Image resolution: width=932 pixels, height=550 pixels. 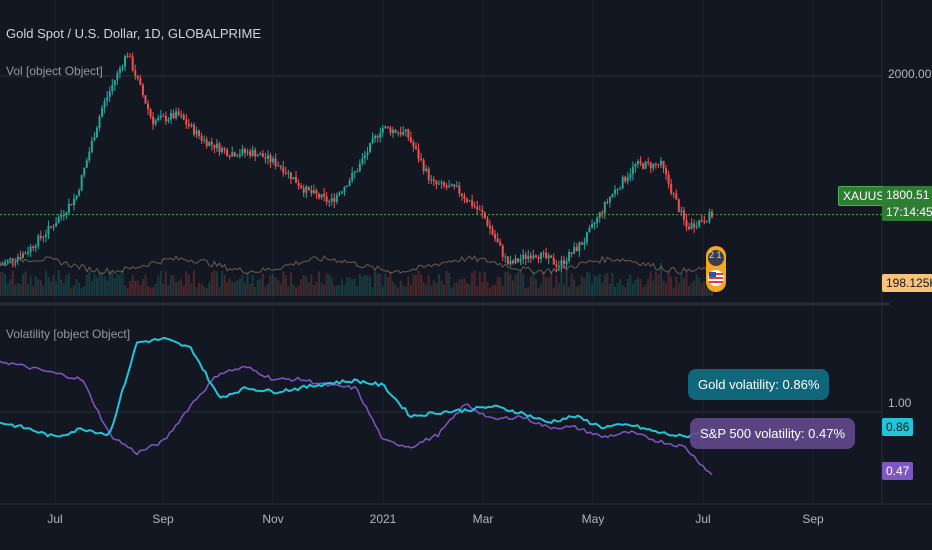 What do you see at coordinates (54, 71) in the screenshot?
I see `volume-indicator-label: Vol [object Object]` at bounding box center [54, 71].